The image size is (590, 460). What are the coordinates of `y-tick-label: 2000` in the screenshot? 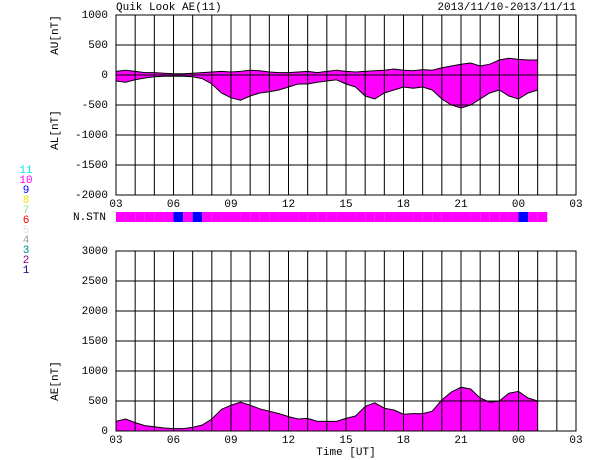 It's located at (95, 312).